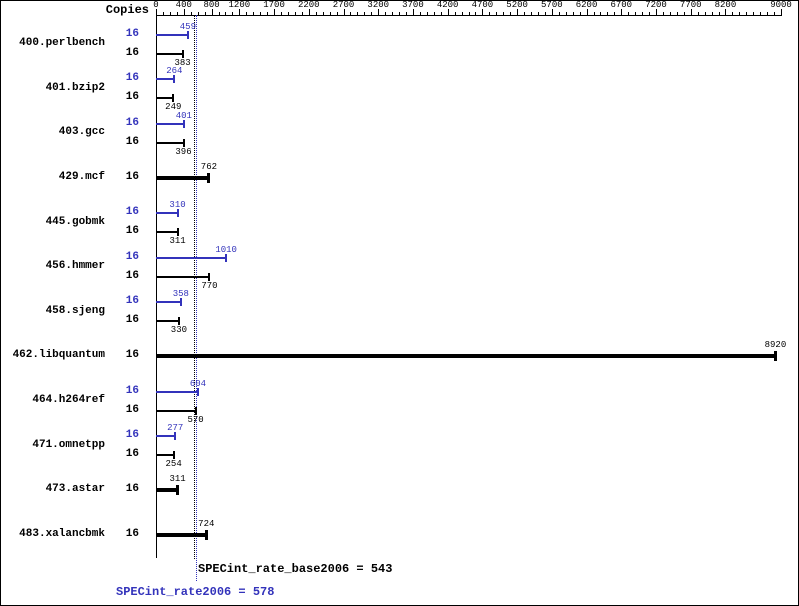 Image resolution: width=799 pixels, height=606 pixels. I want to click on axis-tick-label: 7700, so click(690, 5).